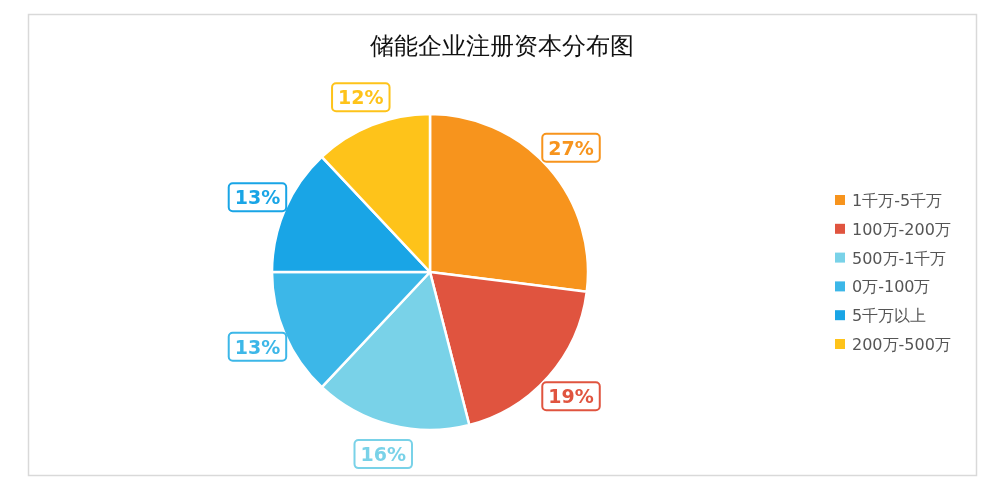  Describe the element at coordinates (502, 46) in the screenshot. I see `chart-title: 储能企业注册资本分布图` at that location.